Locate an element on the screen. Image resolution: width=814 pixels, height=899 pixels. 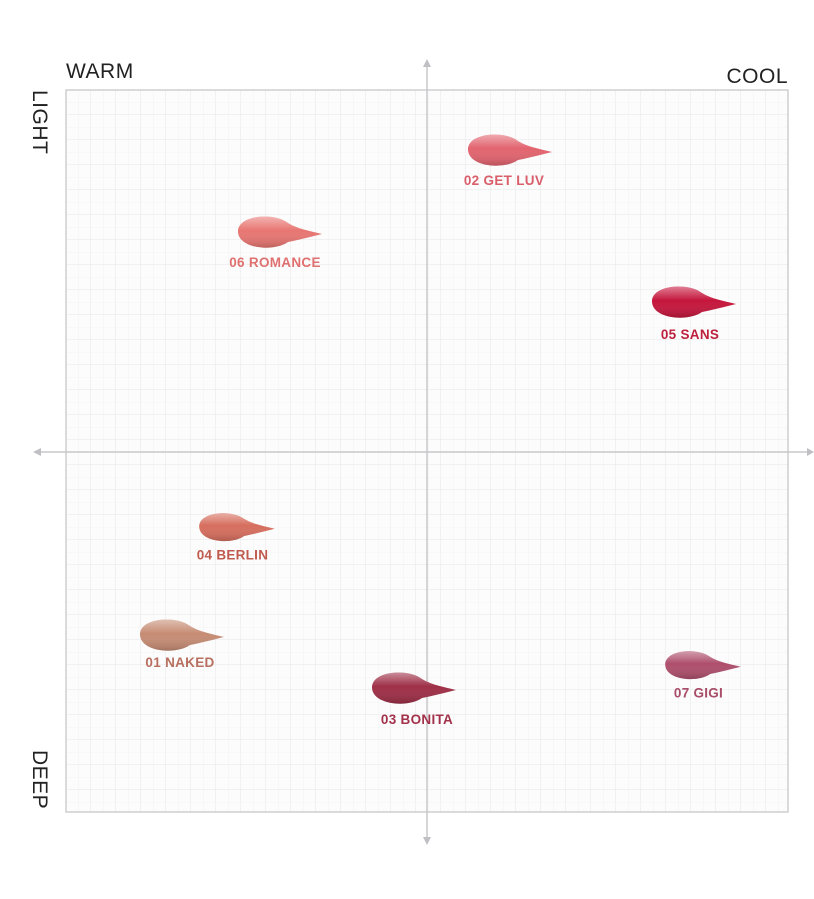
axis-warm: WARM is located at coordinates (100, 71).